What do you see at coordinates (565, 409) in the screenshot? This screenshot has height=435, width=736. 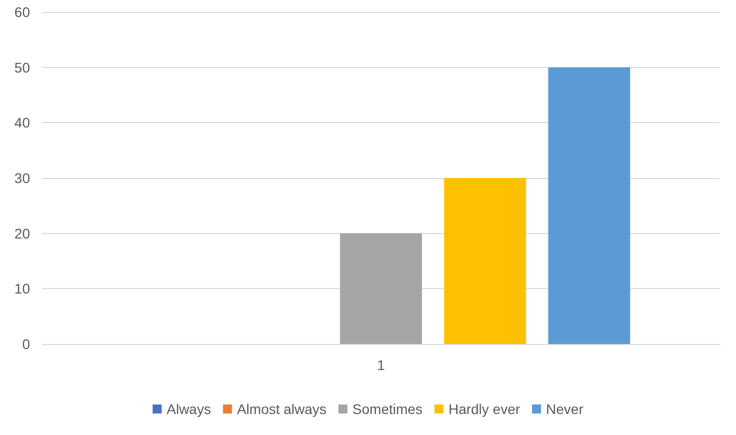 I see `legend-label: Never` at bounding box center [565, 409].